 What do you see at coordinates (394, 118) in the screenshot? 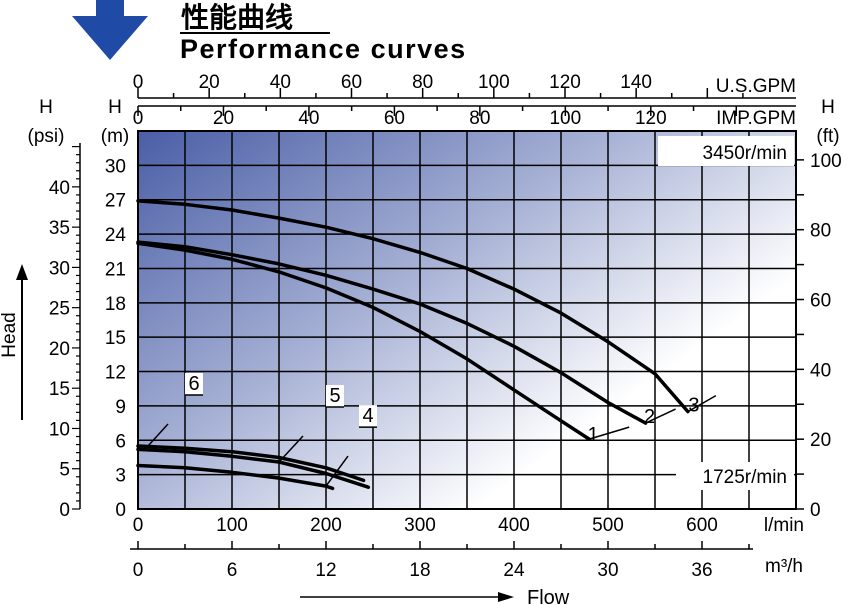
I see `impgpm-tick-label: 60` at bounding box center [394, 118].